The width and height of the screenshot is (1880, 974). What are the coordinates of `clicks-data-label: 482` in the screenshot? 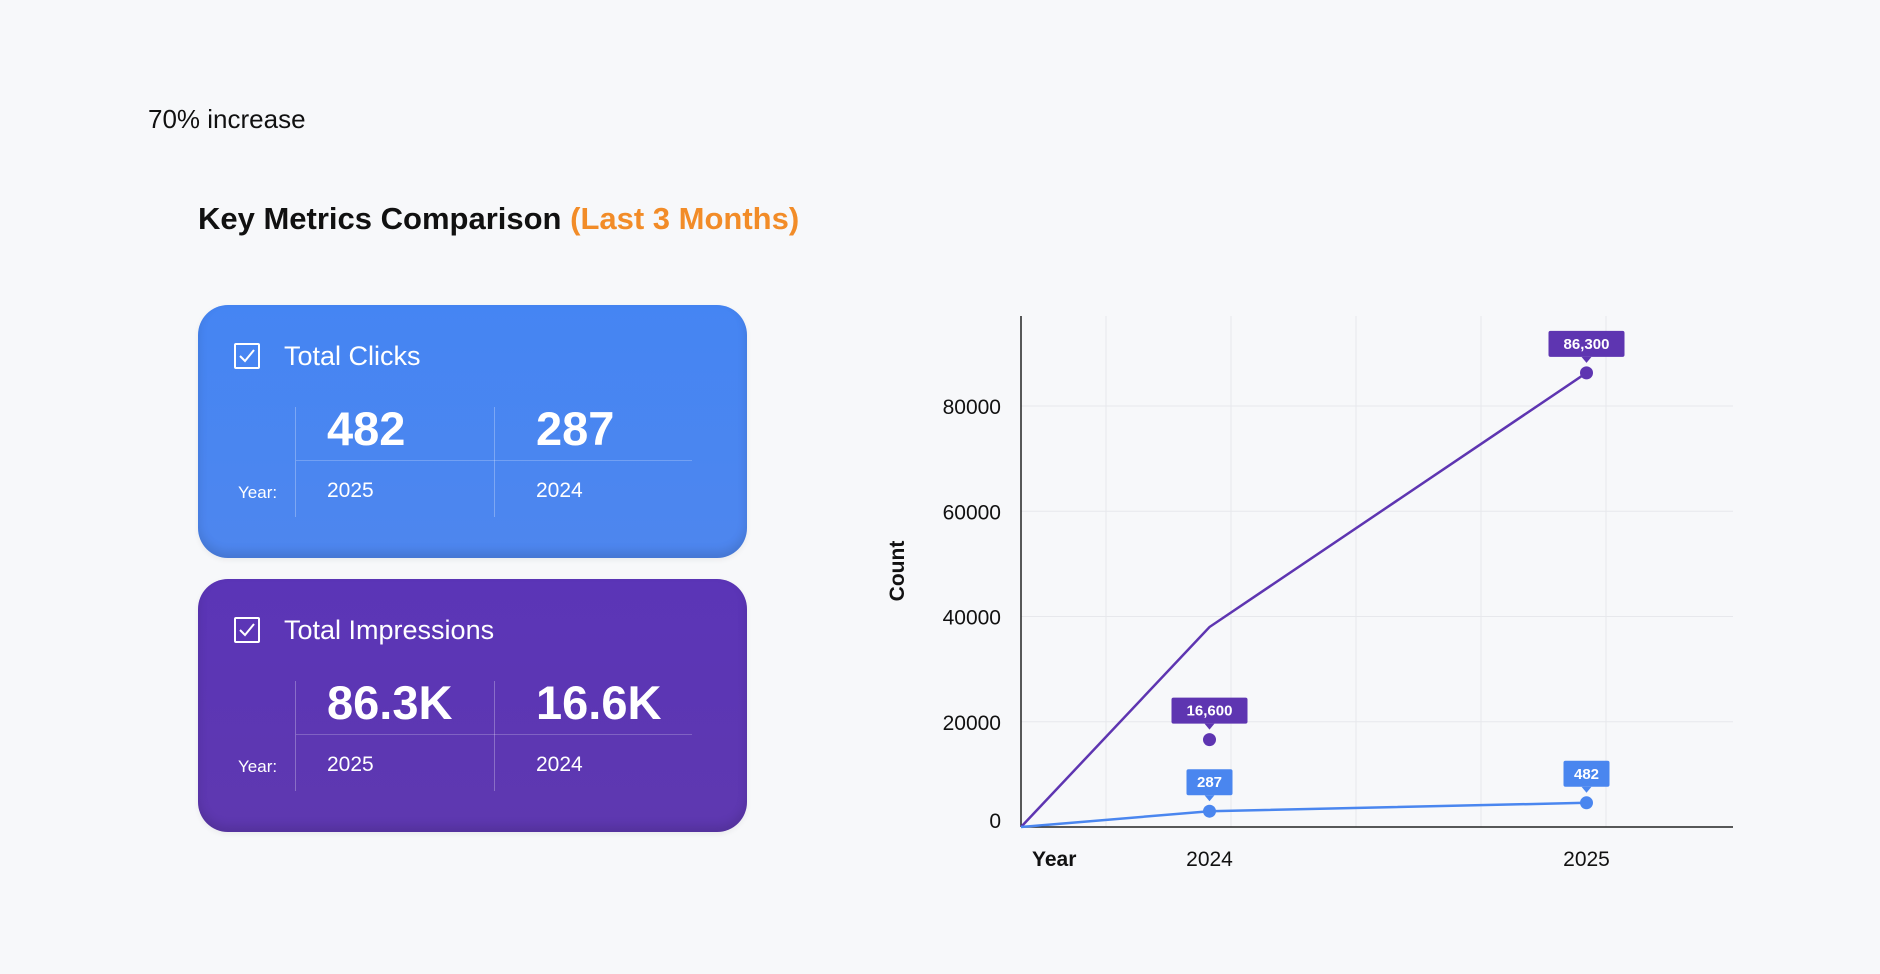 It's located at (1586, 774).